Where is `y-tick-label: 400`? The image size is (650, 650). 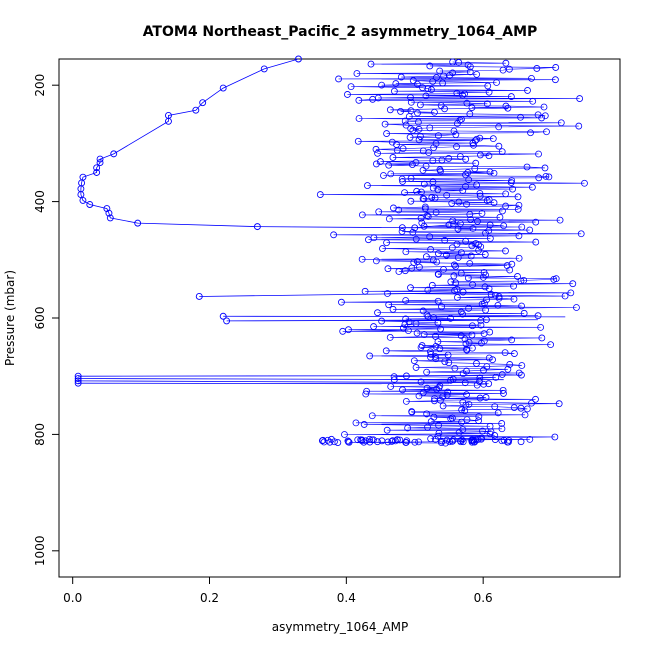
y-tick-label: 400 is located at coordinates (40, 201).